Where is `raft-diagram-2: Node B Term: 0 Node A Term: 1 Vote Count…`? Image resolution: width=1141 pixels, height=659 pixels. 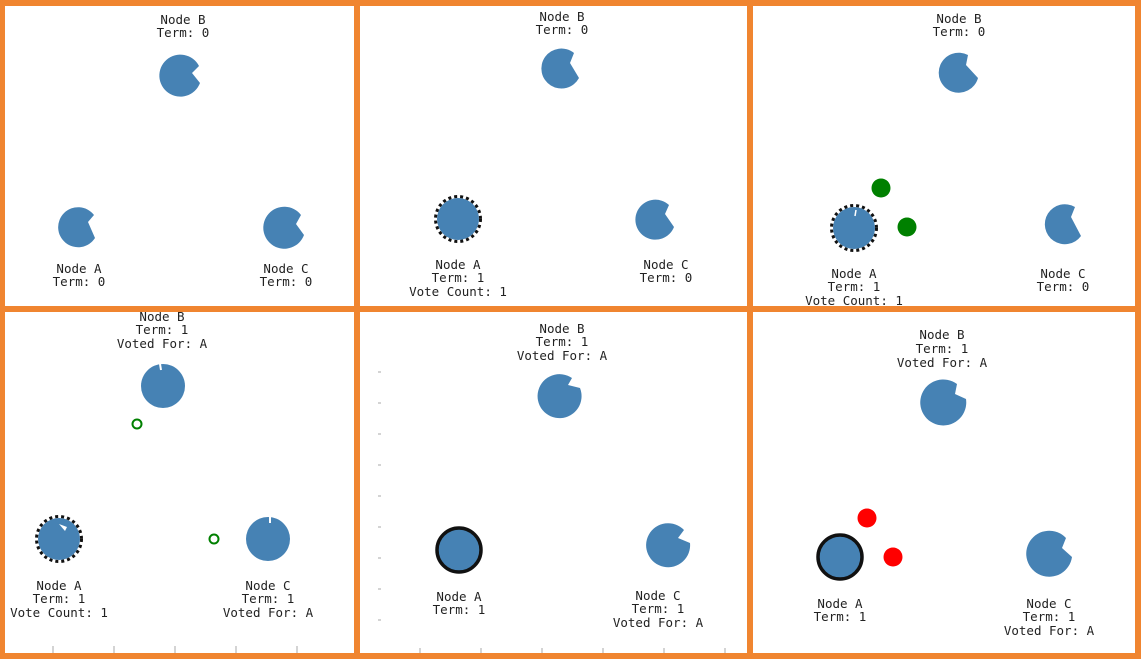
raft-diagram-2: Node B Term: 0 Node A Term: 1 Vote Count… is located at coordinates (551, 154).